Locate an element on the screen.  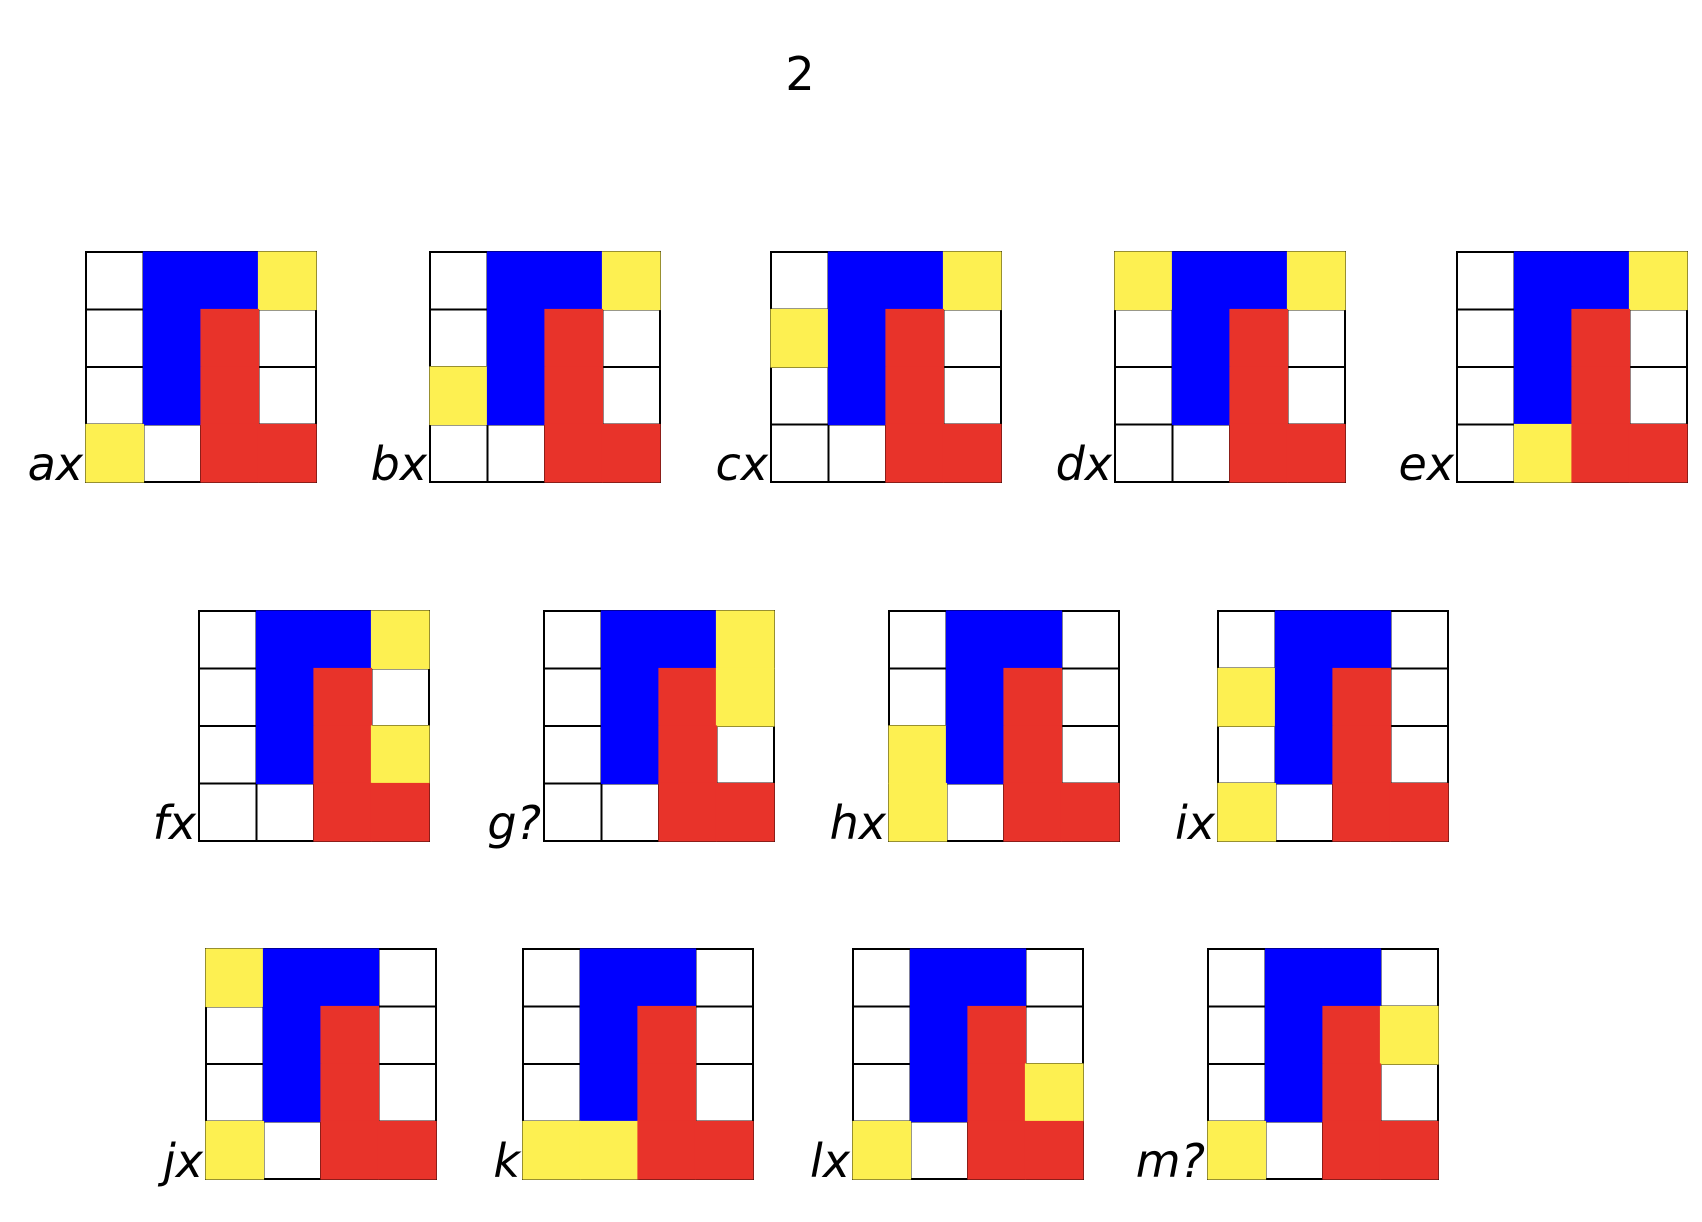
grid-9: jx is located at coordinates (297, 1068).